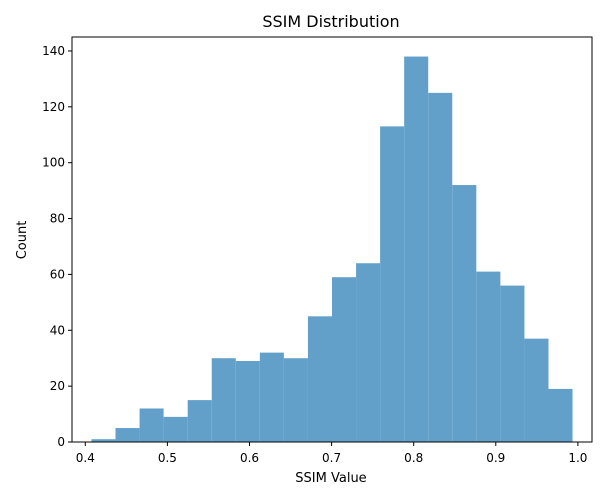 The height and width of the screenshot is (500, 603). Describe the element at coordinates (53, 163) in the screenshot. I see `y-tick-label: 100` at that location.